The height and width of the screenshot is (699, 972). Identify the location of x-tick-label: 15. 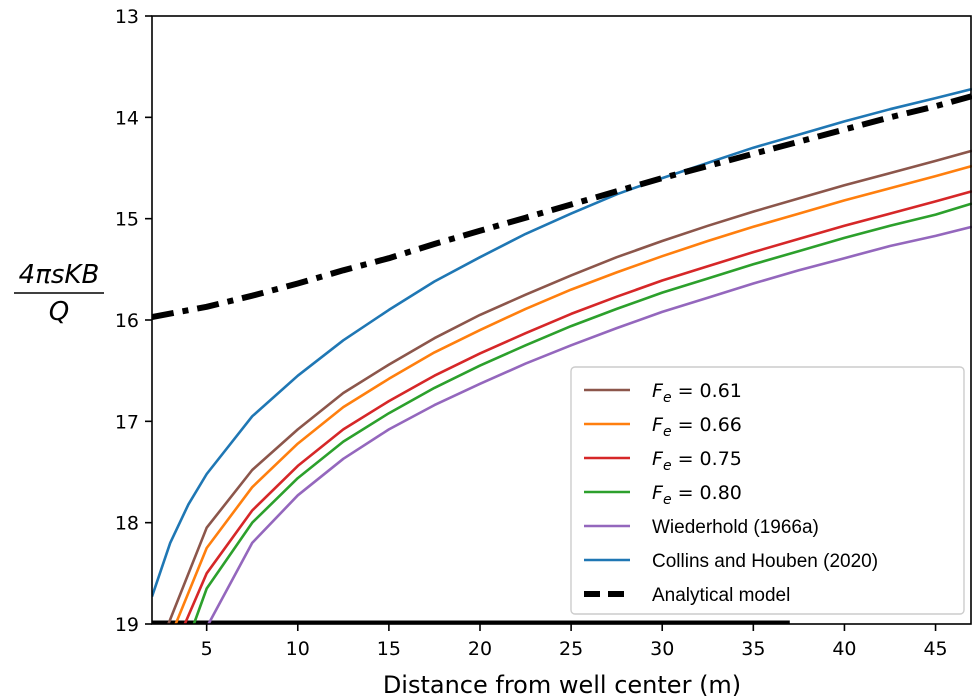
(389, 649).